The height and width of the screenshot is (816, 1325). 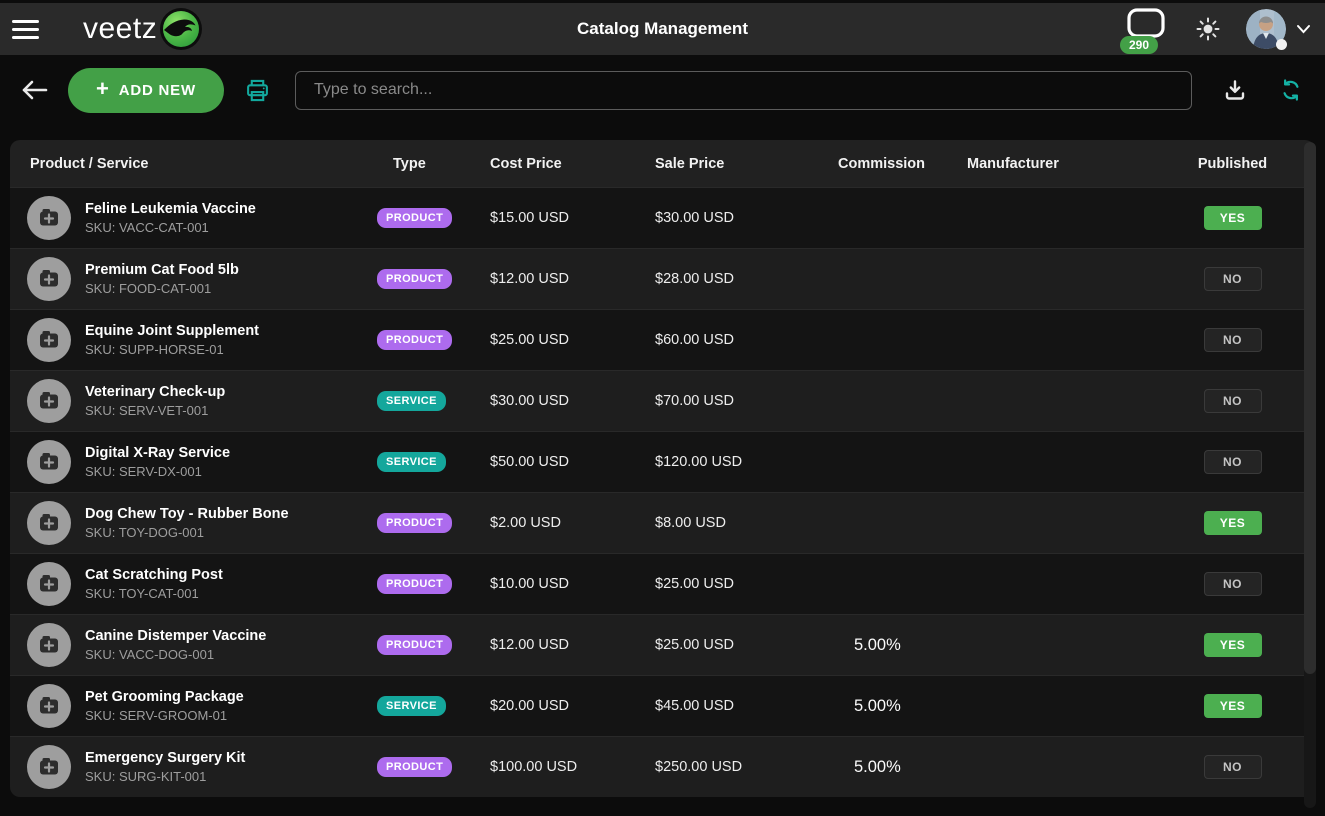 What do you see at coordinates (34, 90) in the screenshot?
I see `back-arrow-icon` at bounding box center [34, 90].